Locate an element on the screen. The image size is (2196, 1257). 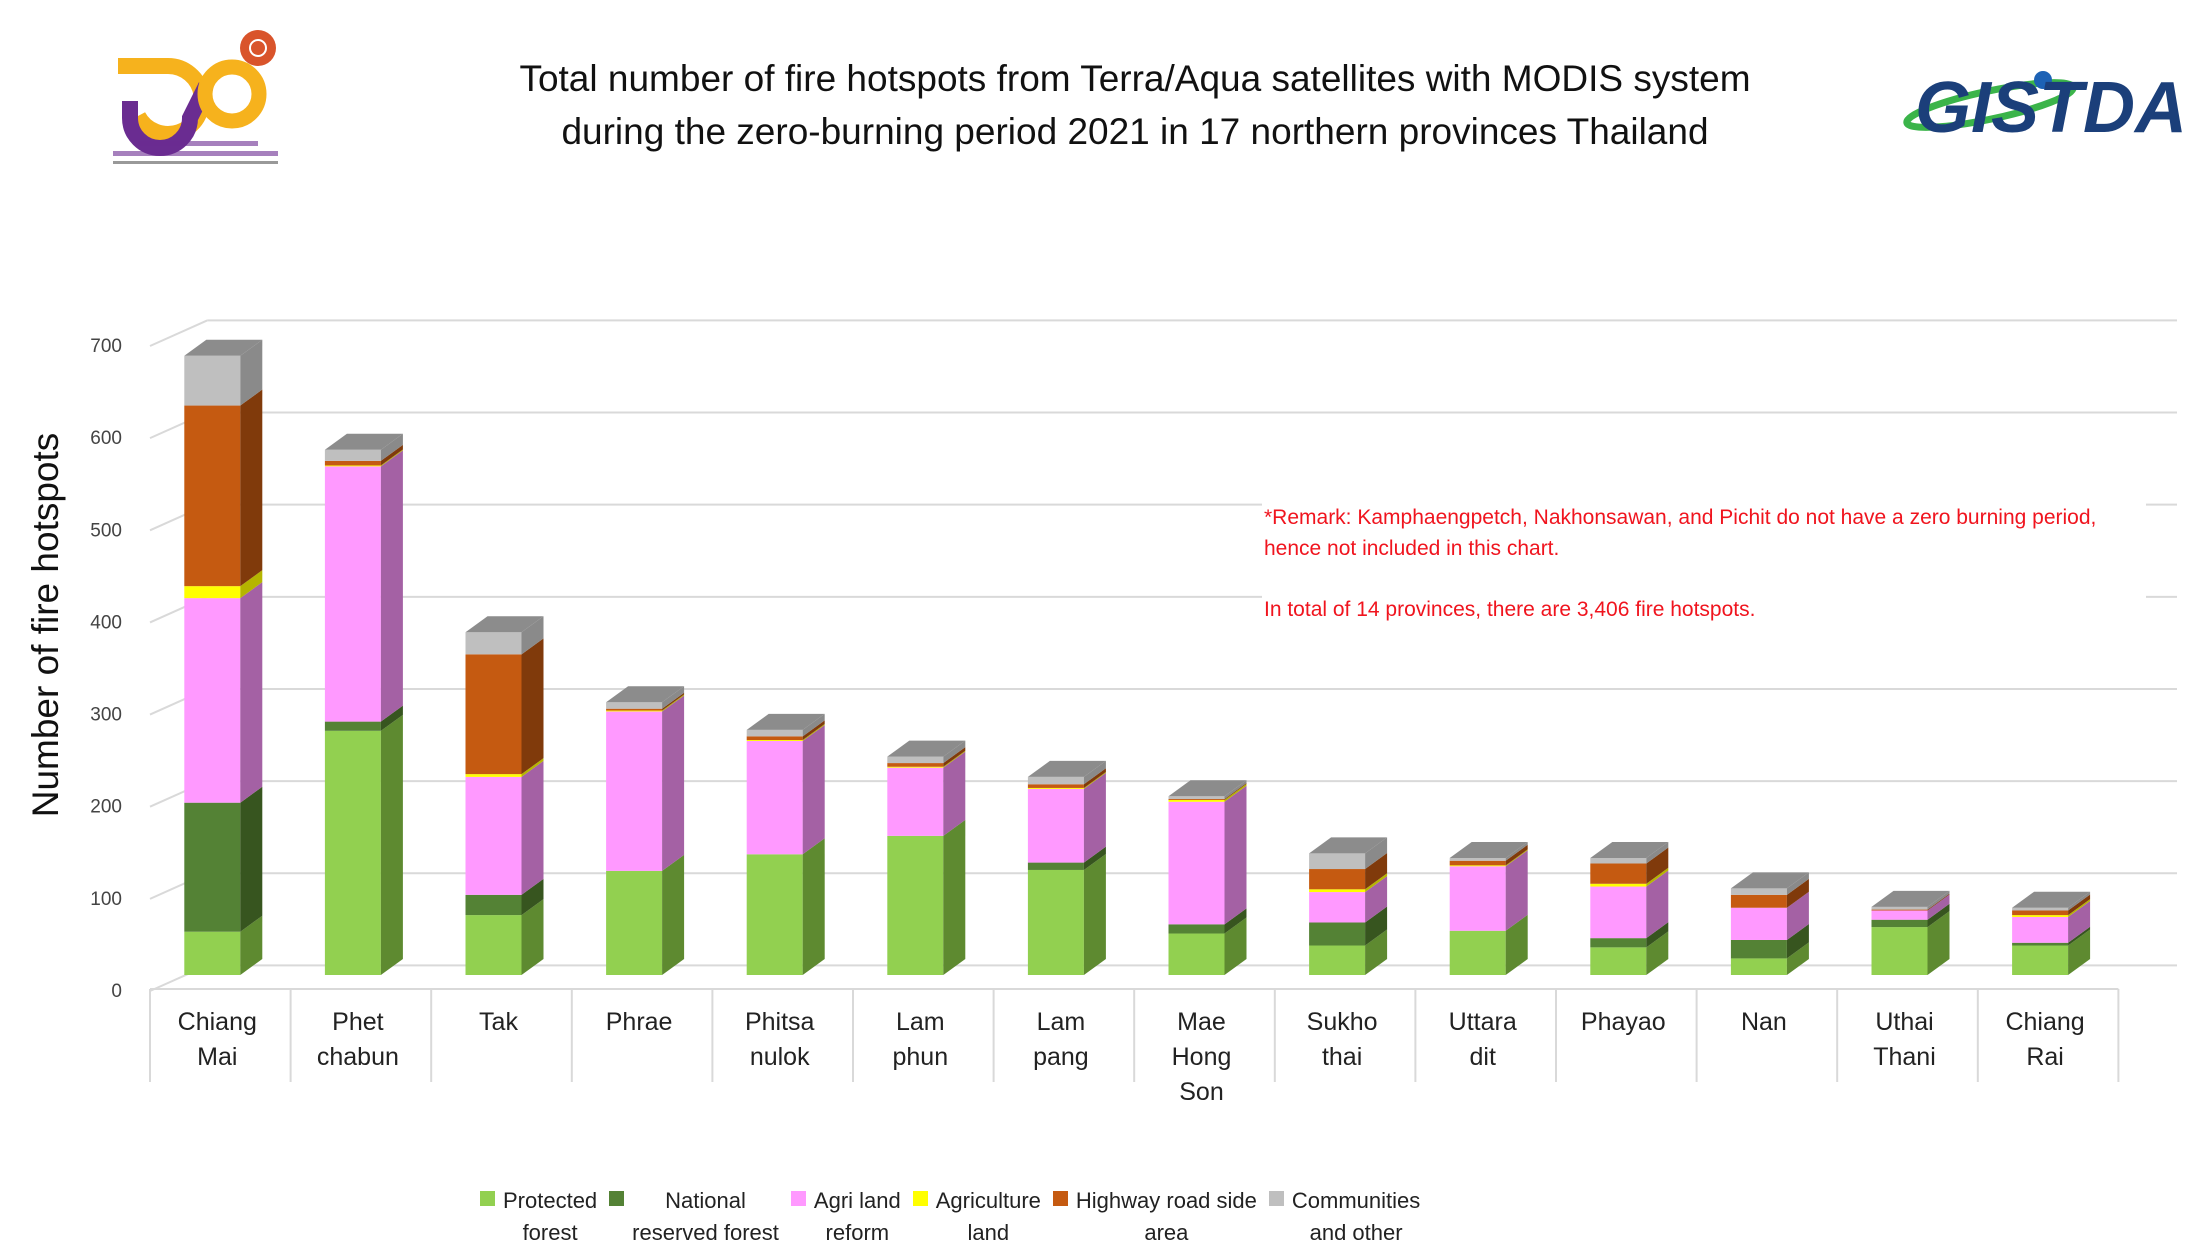
x-tick-label: pang is located at coordinates (1061, 1057).